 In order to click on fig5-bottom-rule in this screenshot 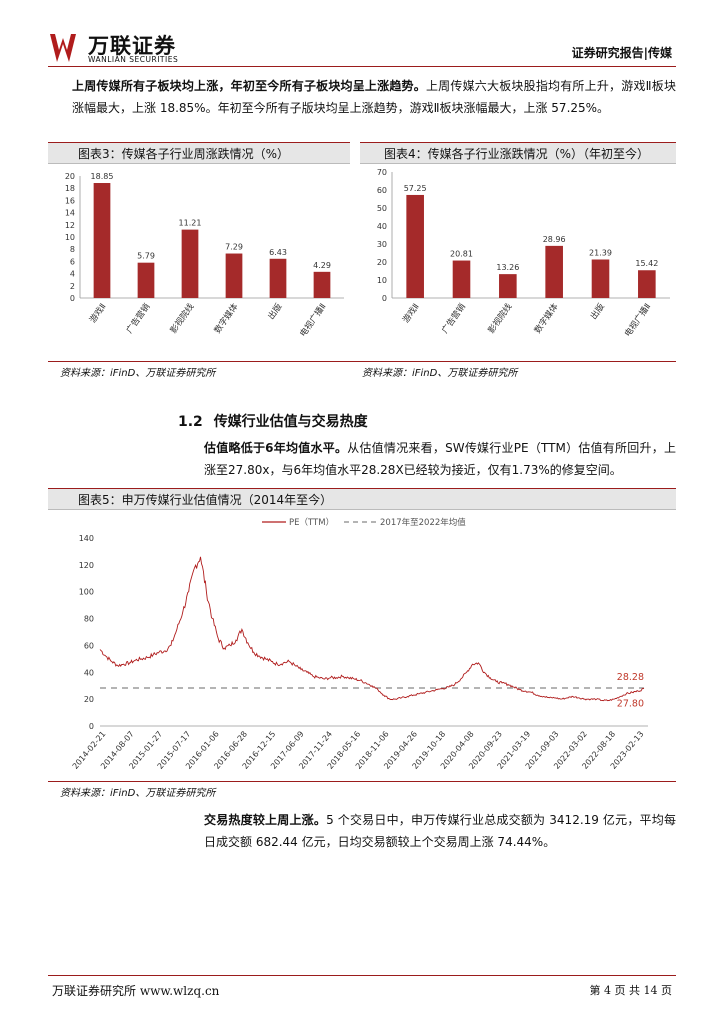, I will do `click(362, 781)`.